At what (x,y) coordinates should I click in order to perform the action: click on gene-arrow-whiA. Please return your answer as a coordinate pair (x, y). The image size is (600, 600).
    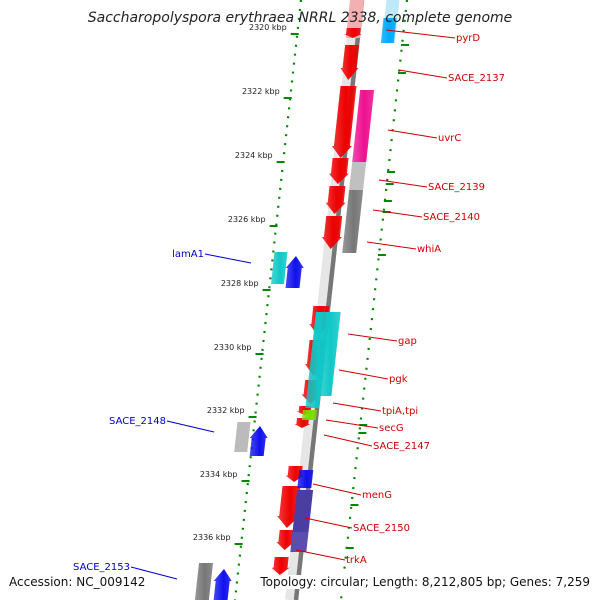
    Looking at the image, I should click on (332, 232).